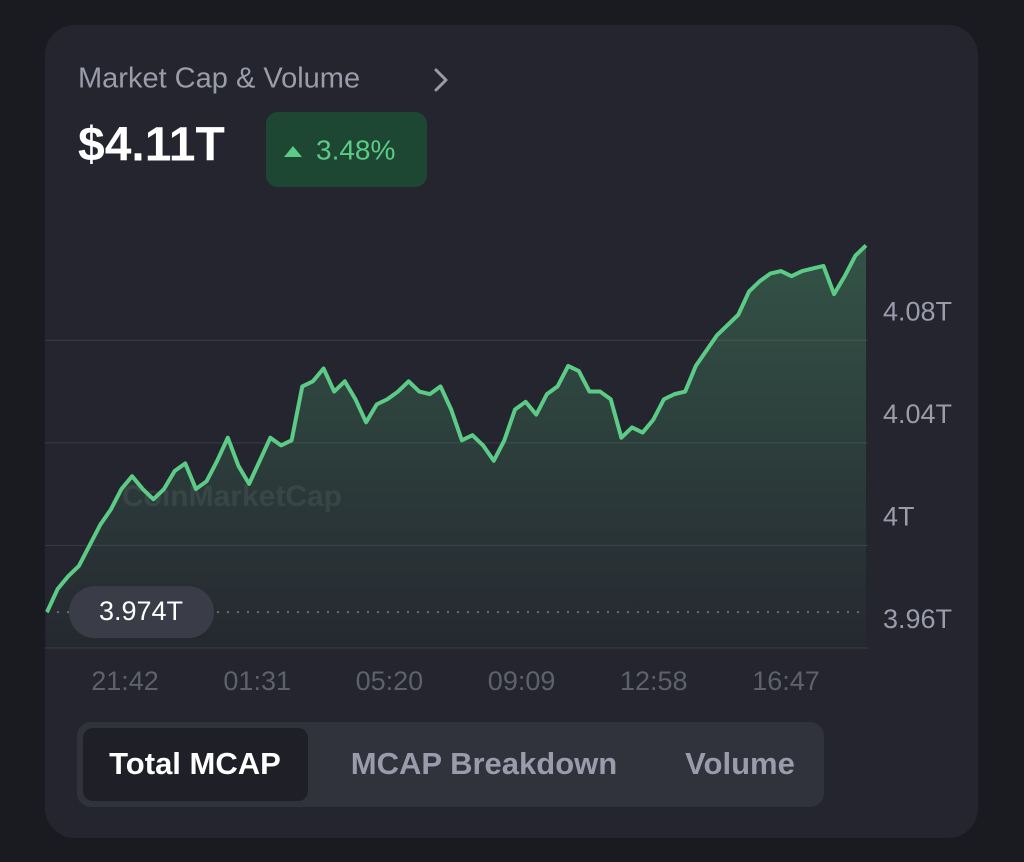 Image resolution: width=1024 pixels, height=862 pixels. Describe the element at coordinates (390, 681) in the screenshot. I see `x-tick-label: 05:20` at that location.